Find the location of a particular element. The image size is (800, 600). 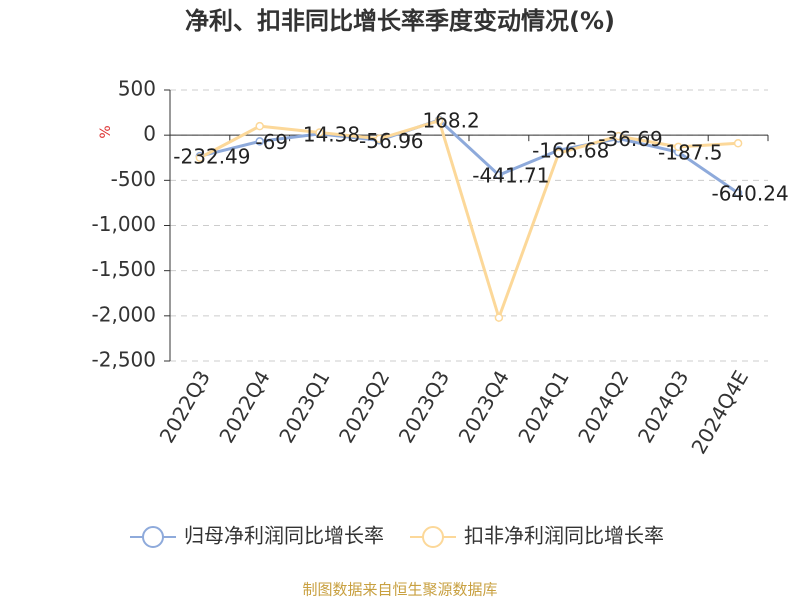

x-tick-label: 2022Q3 is located at coordinates (185, 406).